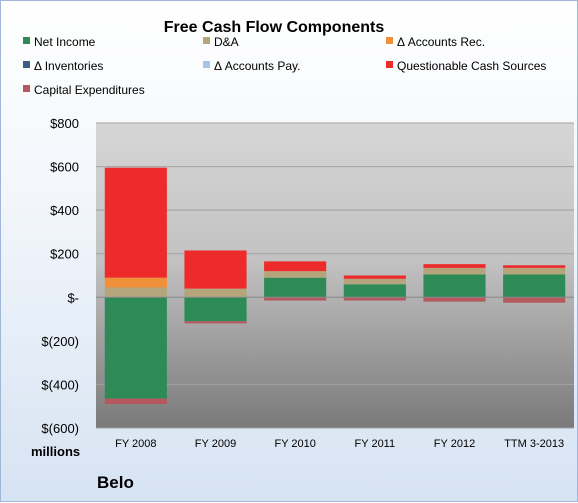 The height and width of the screenshot is (503, 578). What do you see at coordinates (55, 451) in the screenshot?
I see `unit-label: millions` at bounding box center [55, 451].